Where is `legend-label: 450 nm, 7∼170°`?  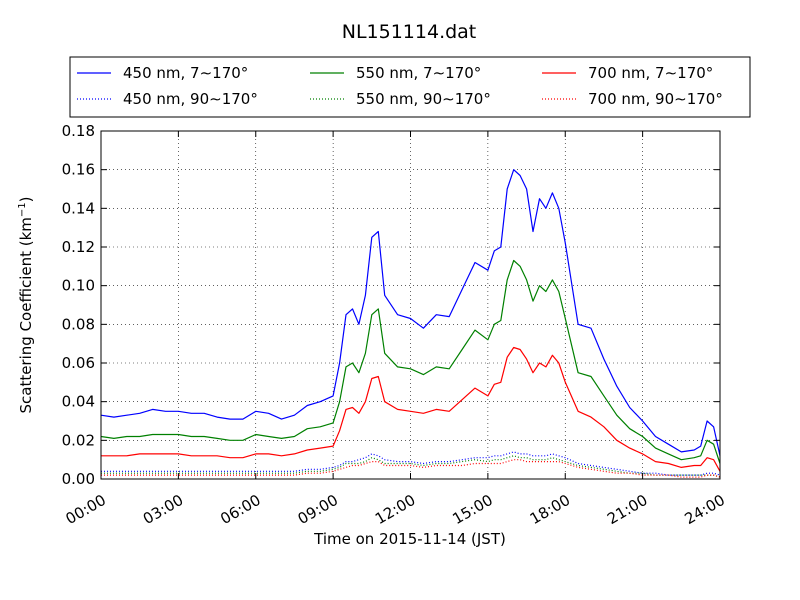 legend-label: 450 nm, 7∼170° is located at coordinates (185, 73).